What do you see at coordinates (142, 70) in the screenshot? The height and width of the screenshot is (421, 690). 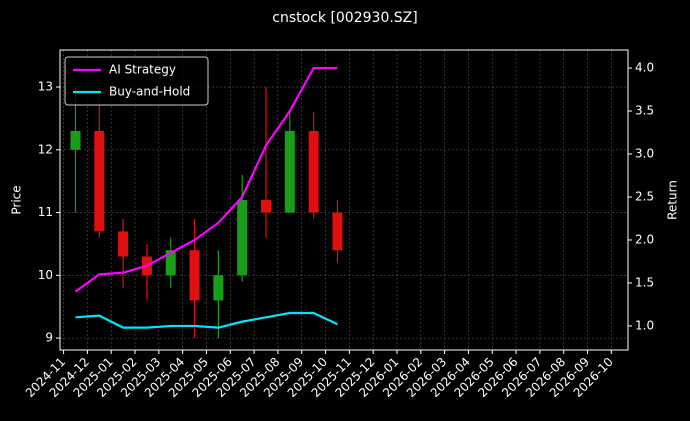 I see `legend-label: AI Strategy` at bounding box center [142, 70].